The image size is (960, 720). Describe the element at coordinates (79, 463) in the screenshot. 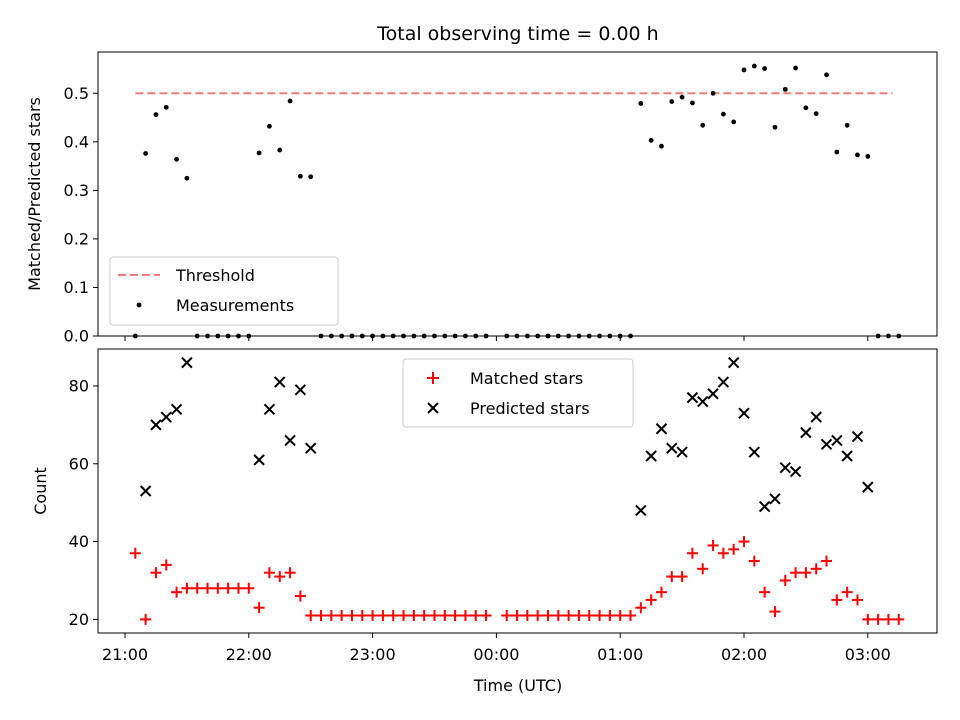

I see `bottom-y-tick-label: 60` at that location.